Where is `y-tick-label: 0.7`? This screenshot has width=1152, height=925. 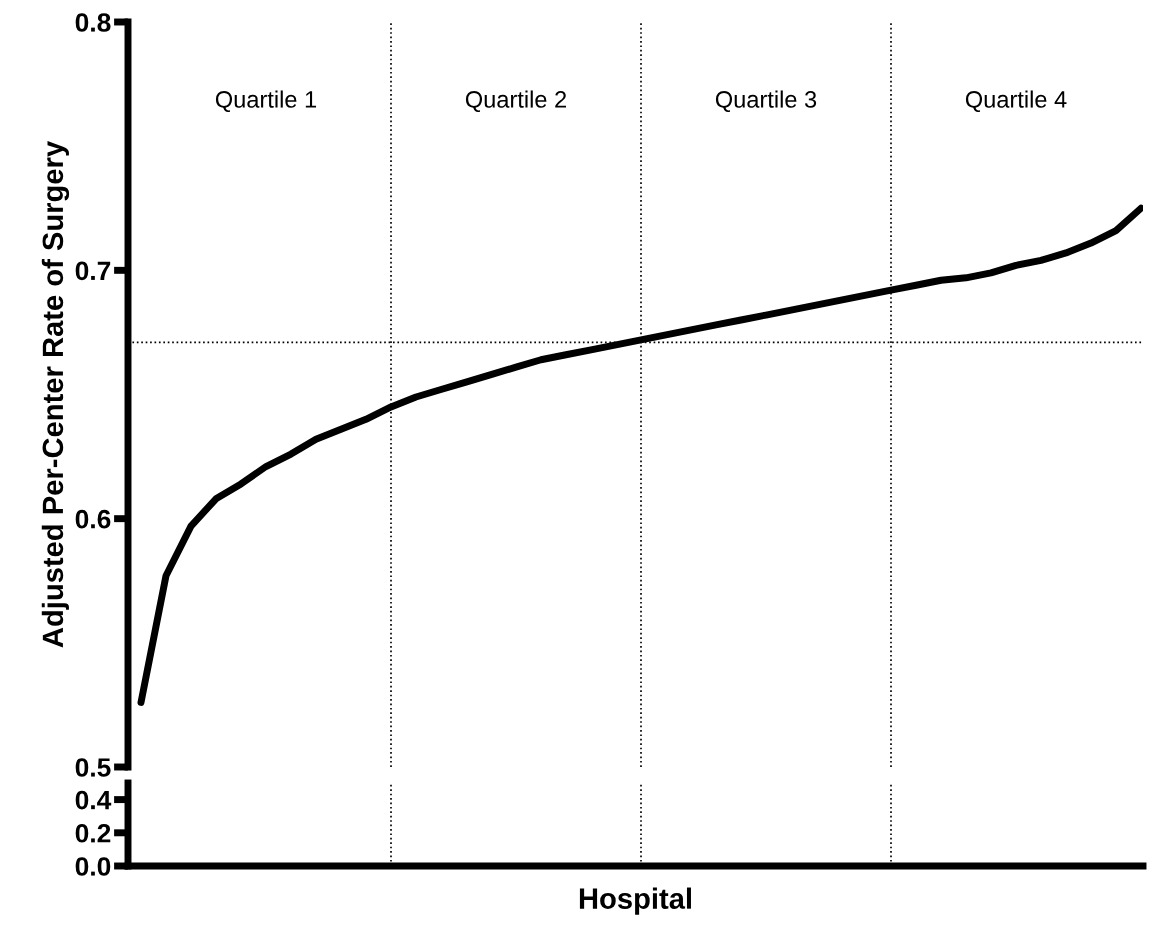 y-tick-label: 0.7 is located at coordinates (93, 271).